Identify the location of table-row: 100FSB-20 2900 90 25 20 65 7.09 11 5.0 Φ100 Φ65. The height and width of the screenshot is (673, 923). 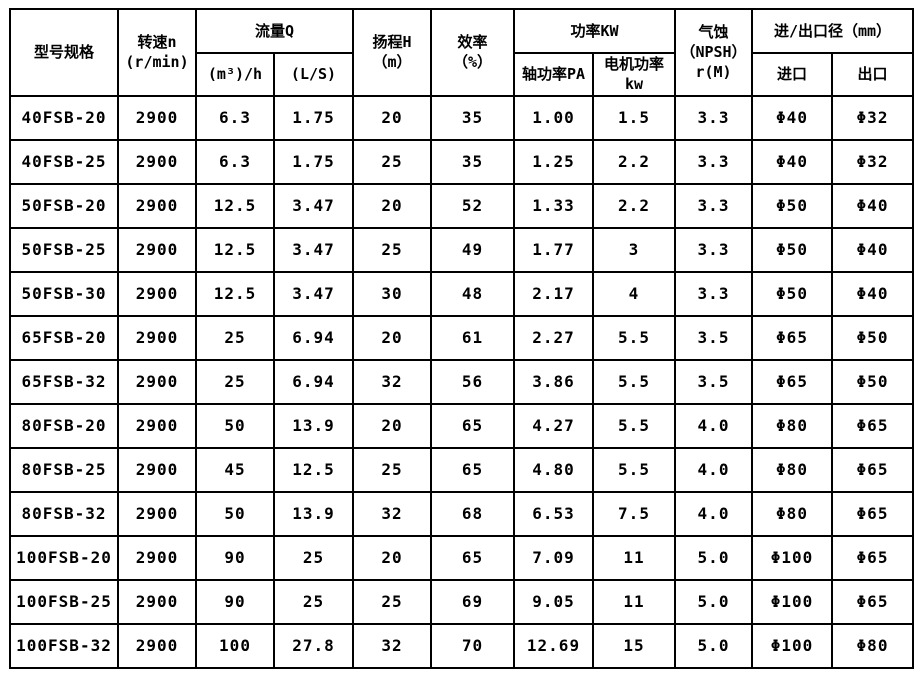
(461, 557).